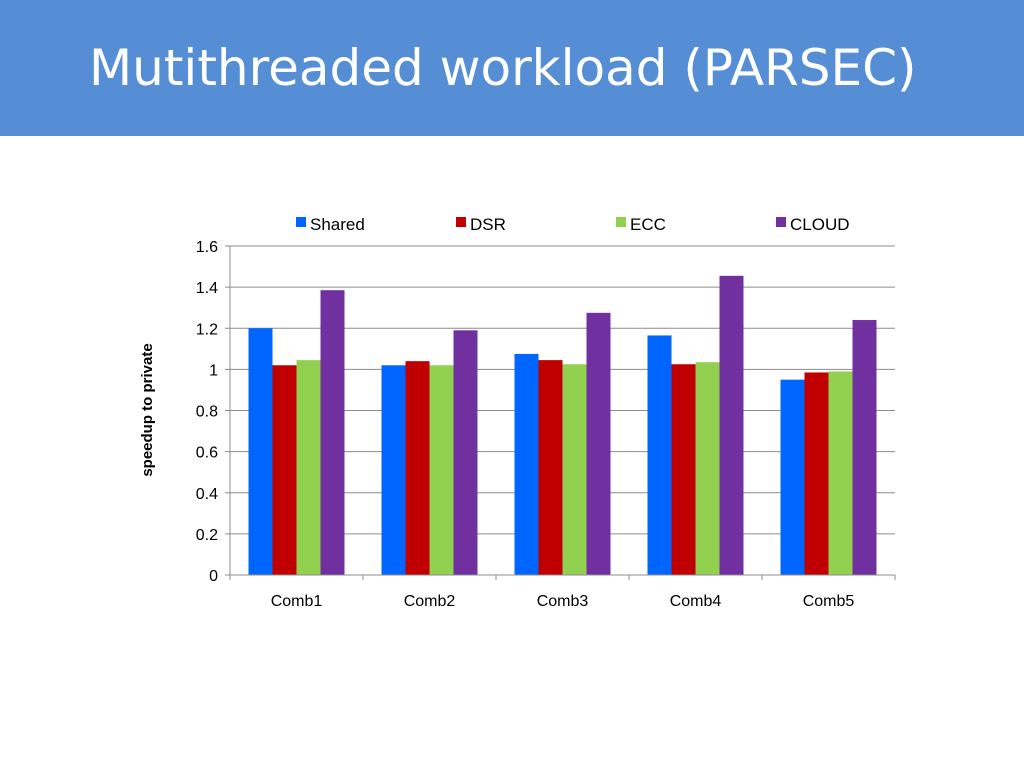 The width and height of the screenshot is (1024, 768). I want to click on y-tick-label: 0.2, so click(207, 535).